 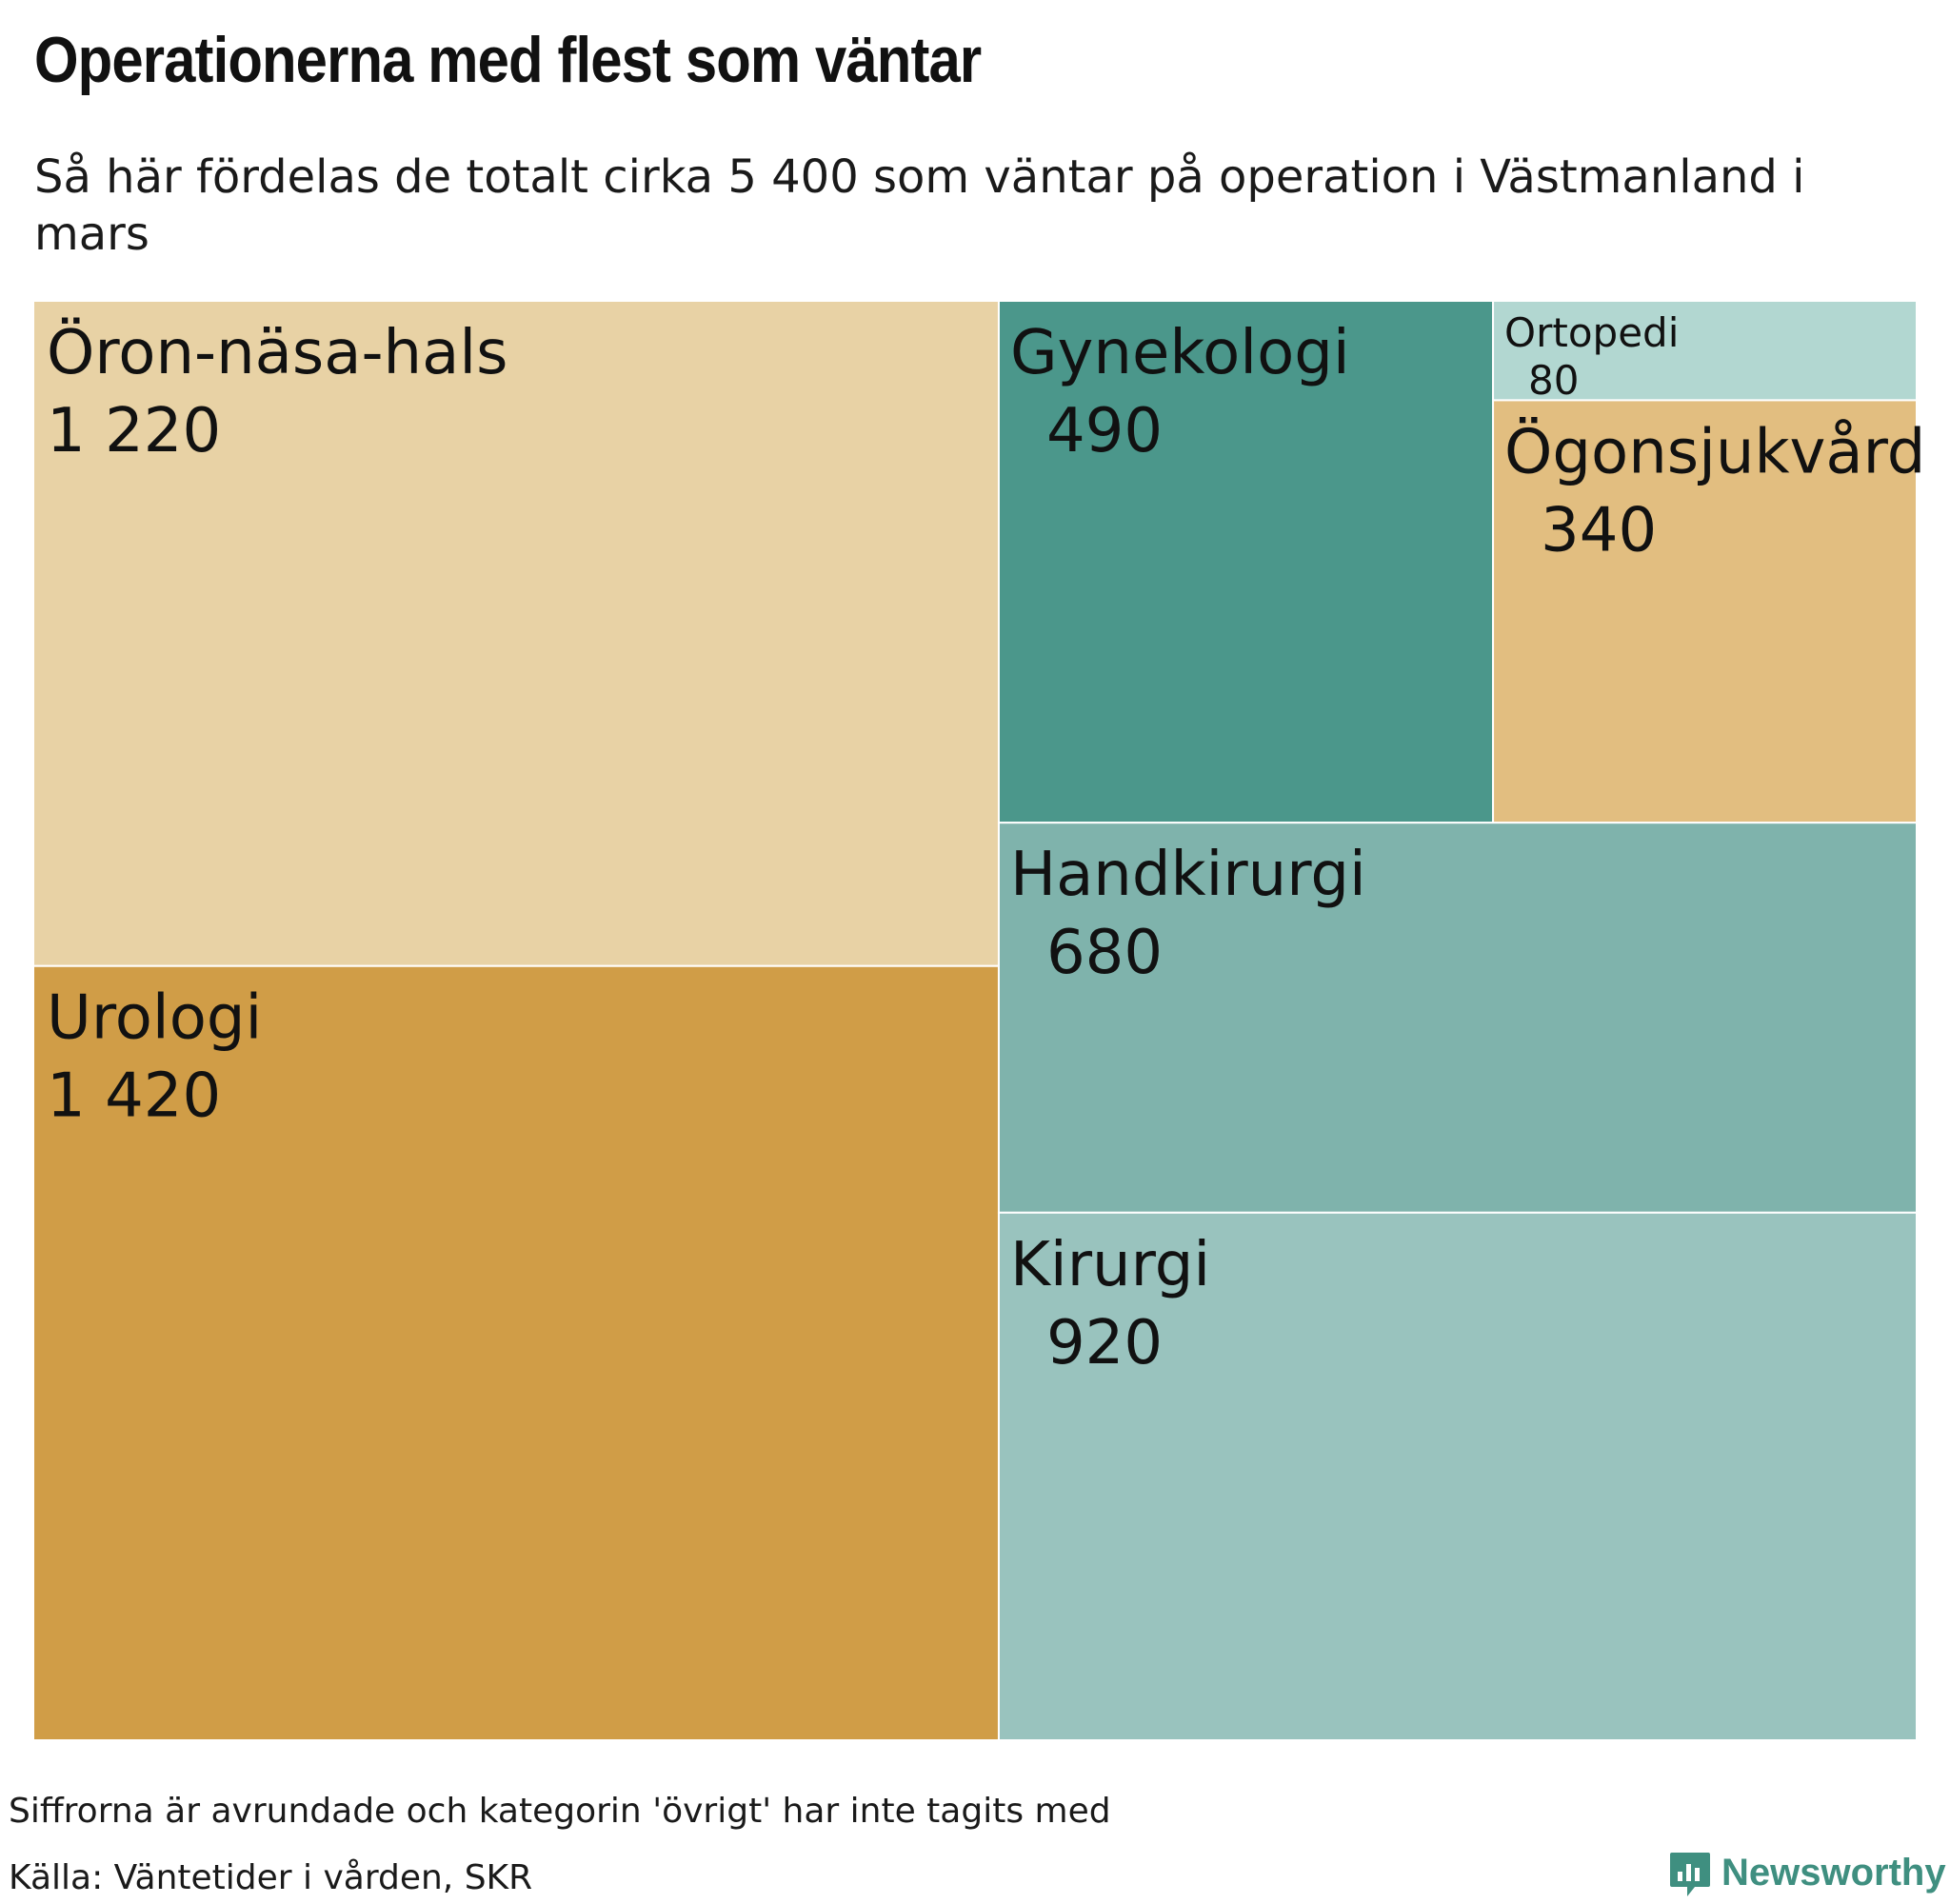 I want to click on treemap-label-kirurgi: Kirurgi, so click(x=1110, y=1265).